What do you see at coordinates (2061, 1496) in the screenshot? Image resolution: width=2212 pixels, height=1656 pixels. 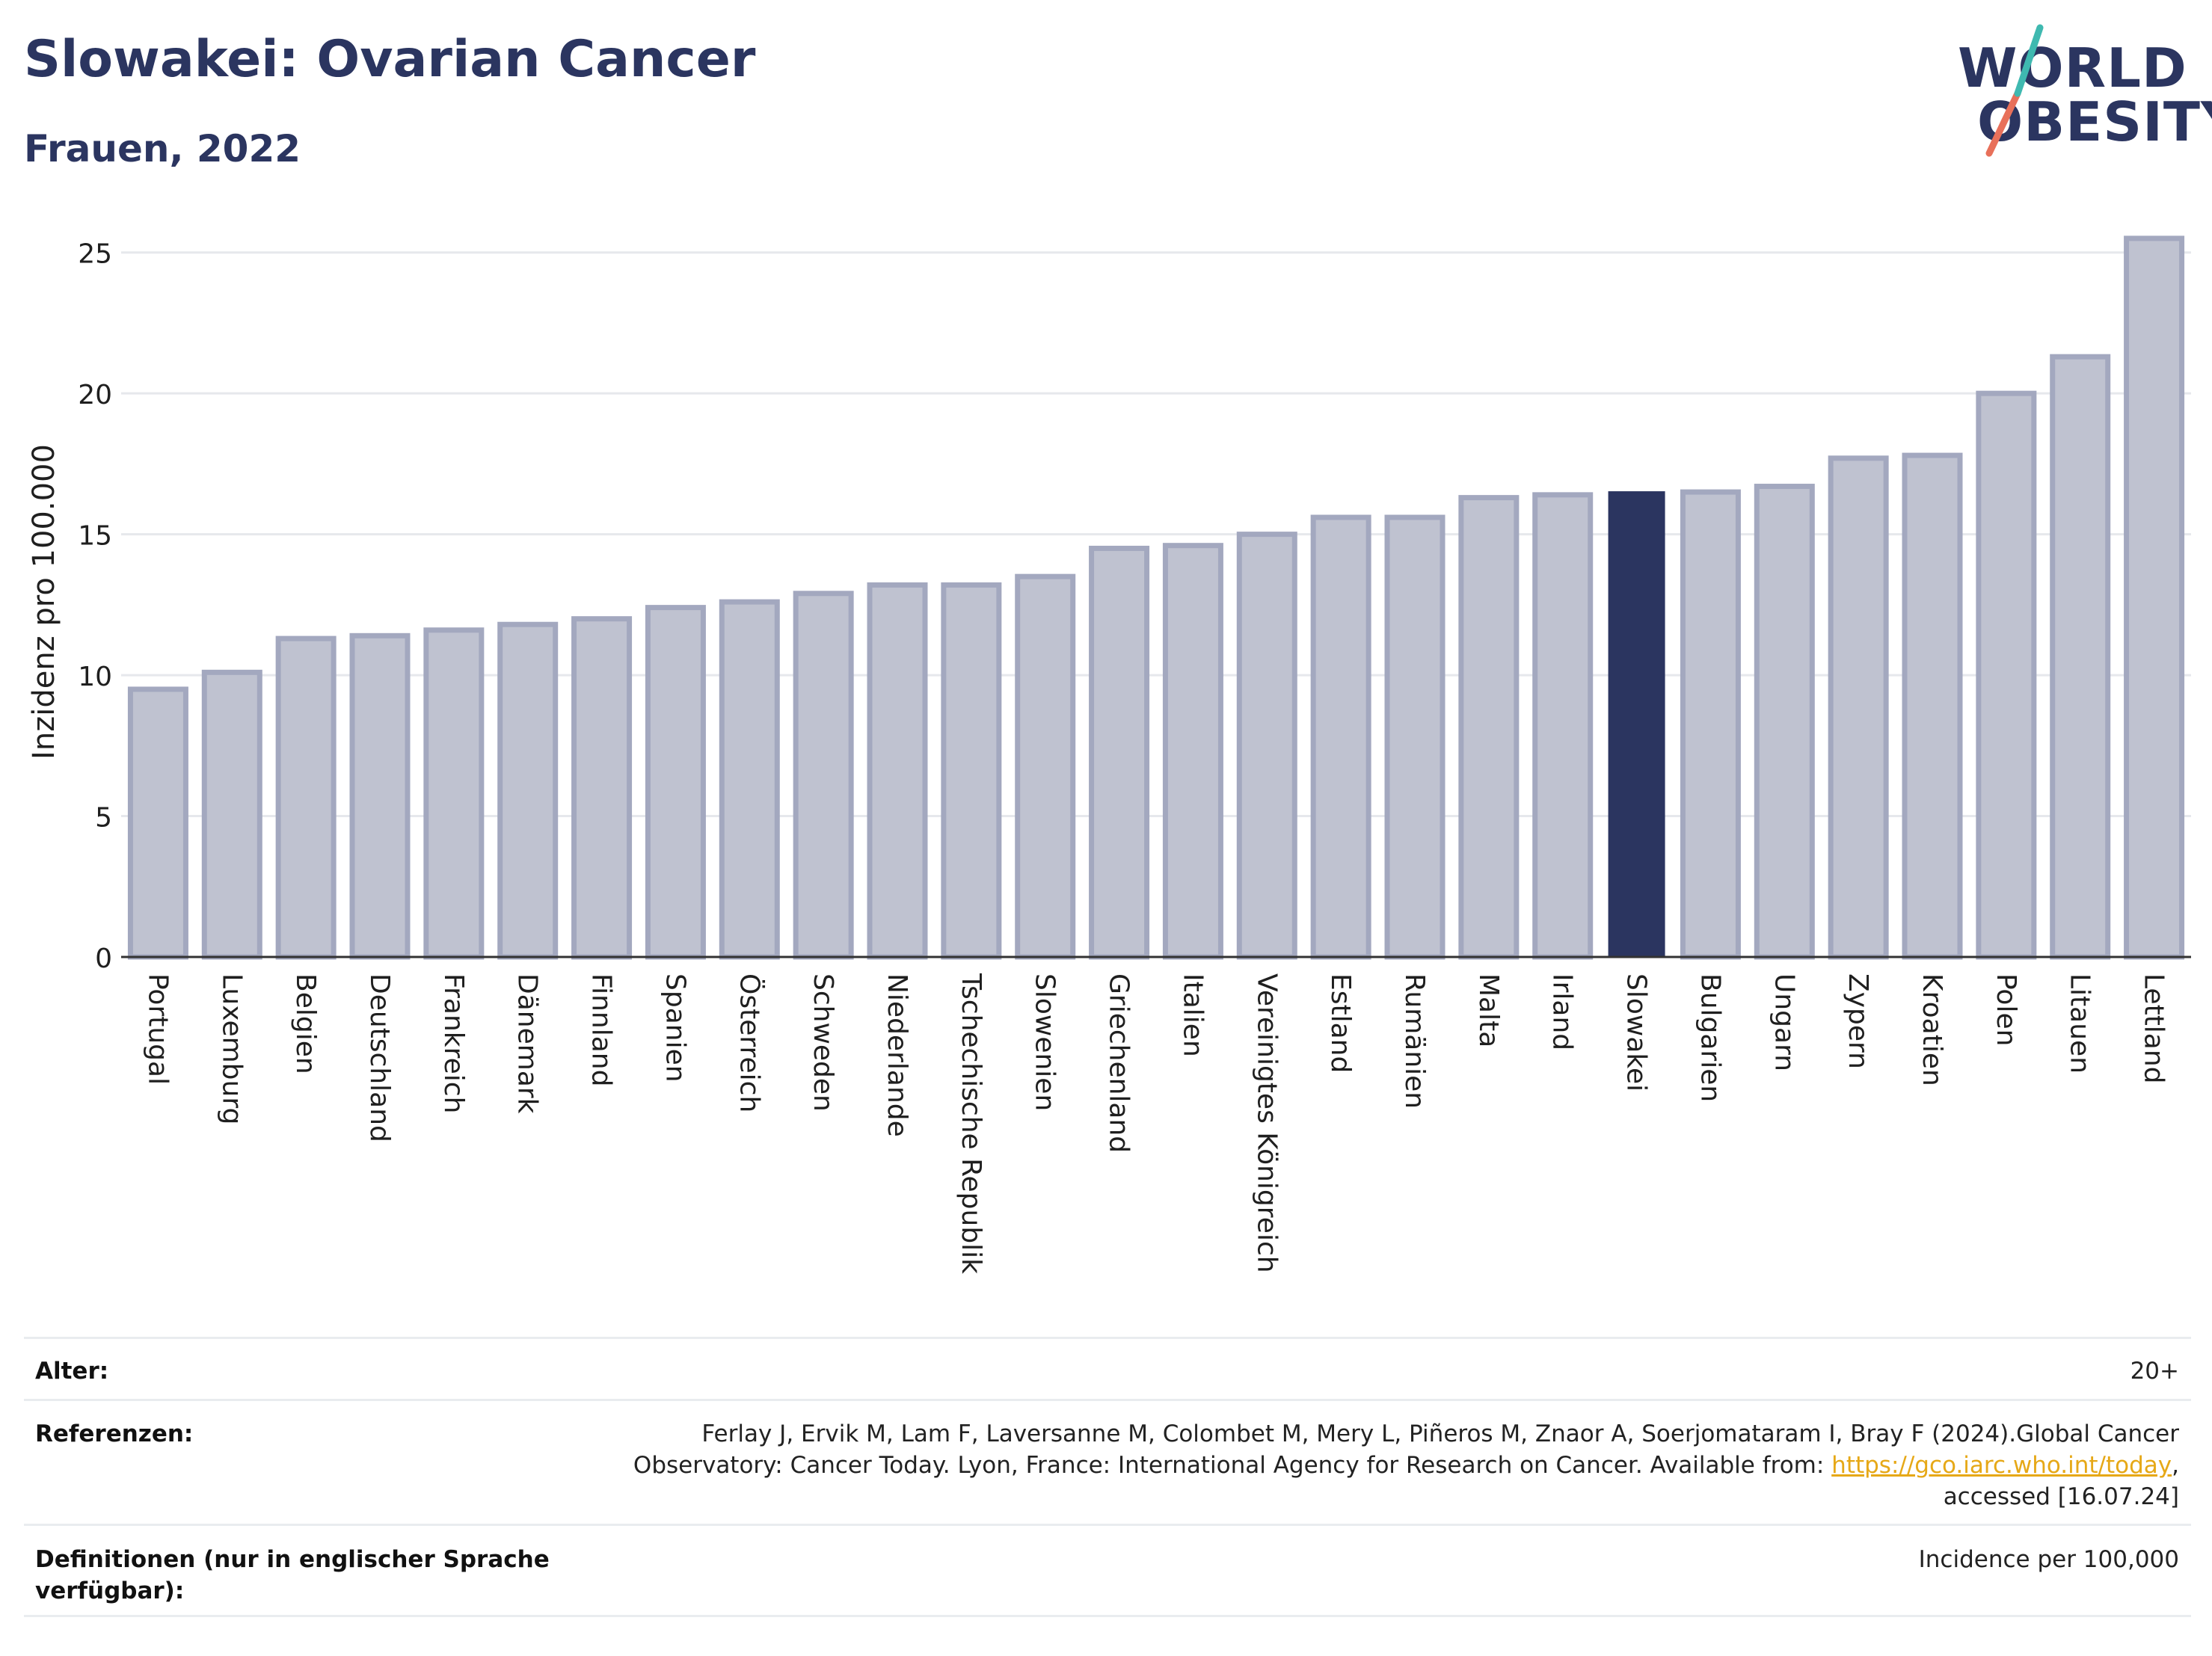 I see `reference-line-3: accessed [16.07.24]` at bounding box center [2061, 1496].